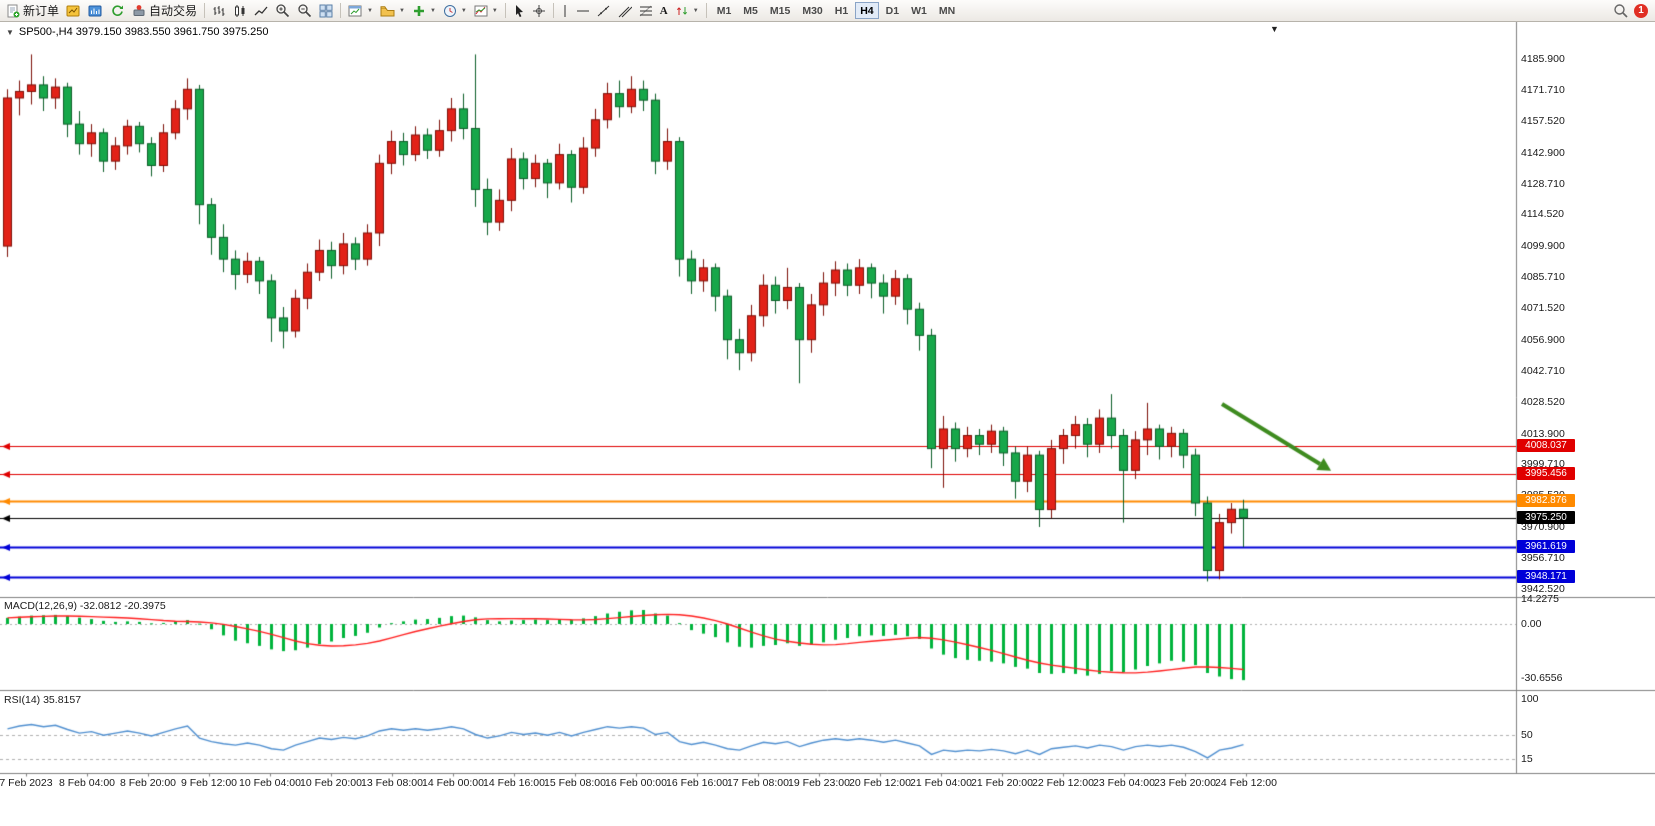 The height and width of the screenshot is (826, 1655). What do you see at coordinates (139, 10) in the screenshot?
I see `autotrading-icon` at bounding box center [139, 10].